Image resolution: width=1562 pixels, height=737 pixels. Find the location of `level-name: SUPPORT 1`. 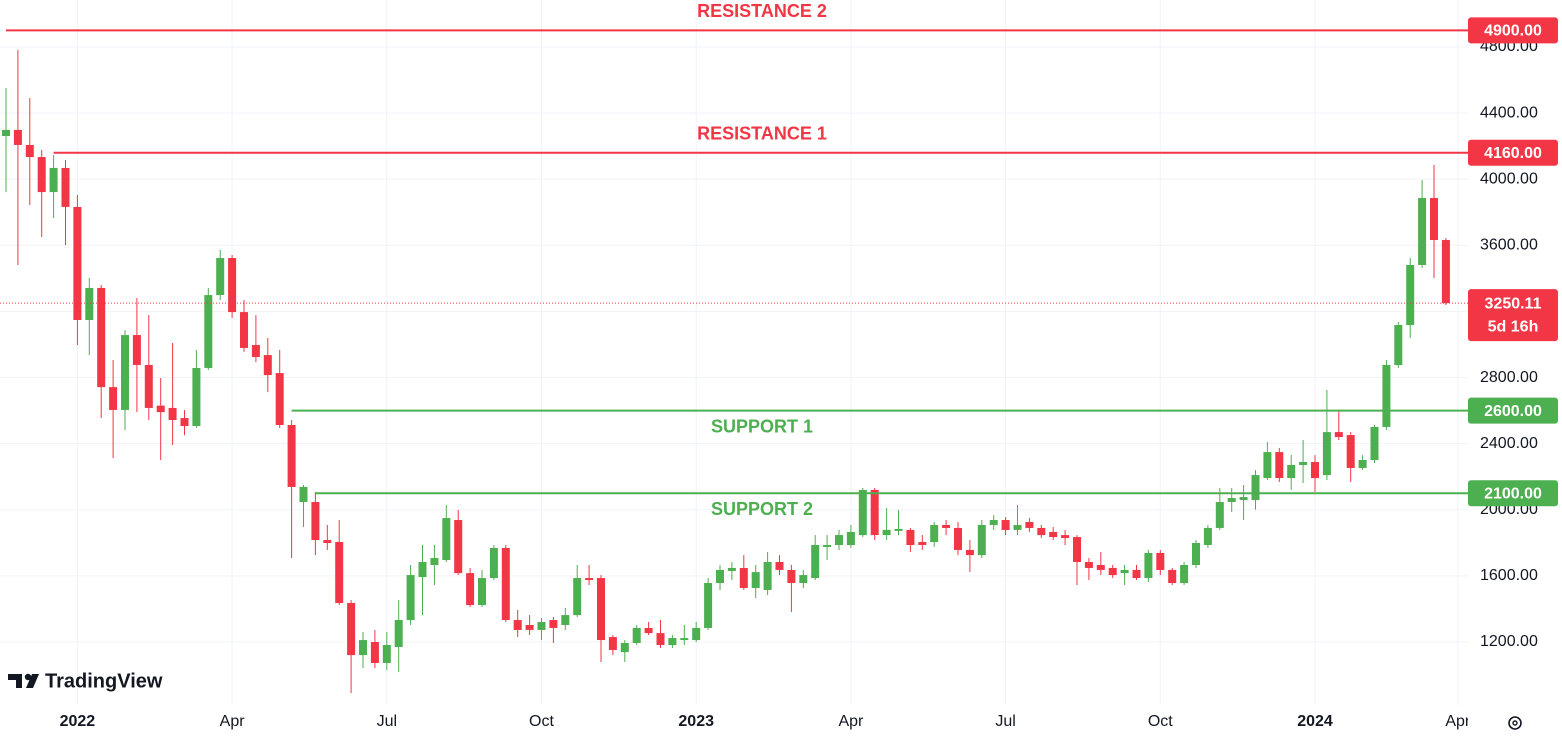

level-name: SUPPORT 1 is located at coordinates (762, 426).